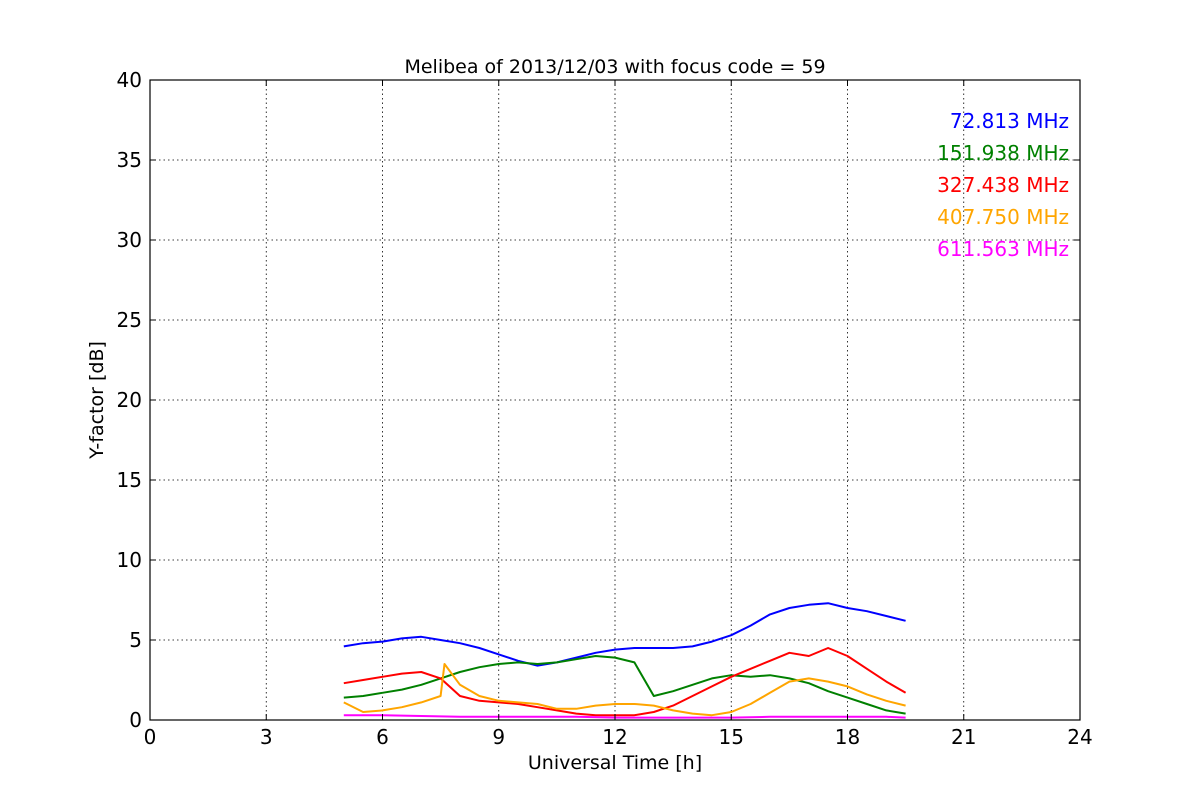 The image size is (1200, 800). I want to click on legend-entry-4: 611.563 MHz, so click(1003, 249).